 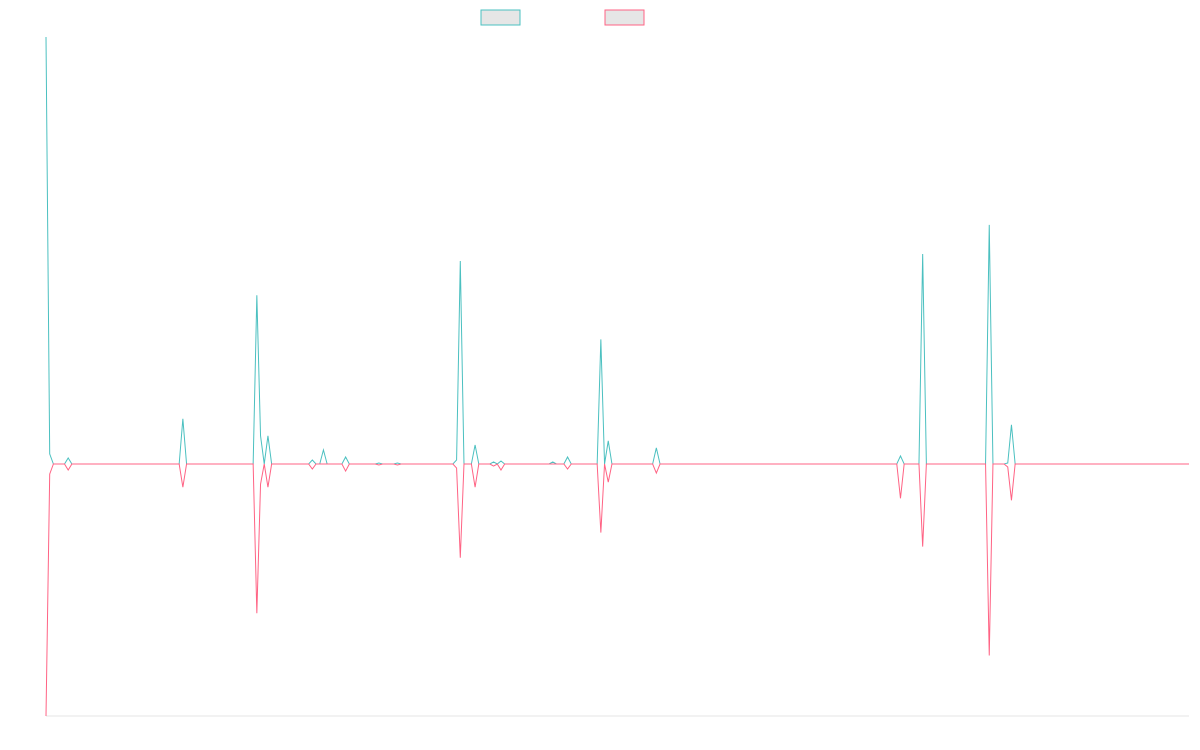 I want to click on legend, so click(x=562, y=17).